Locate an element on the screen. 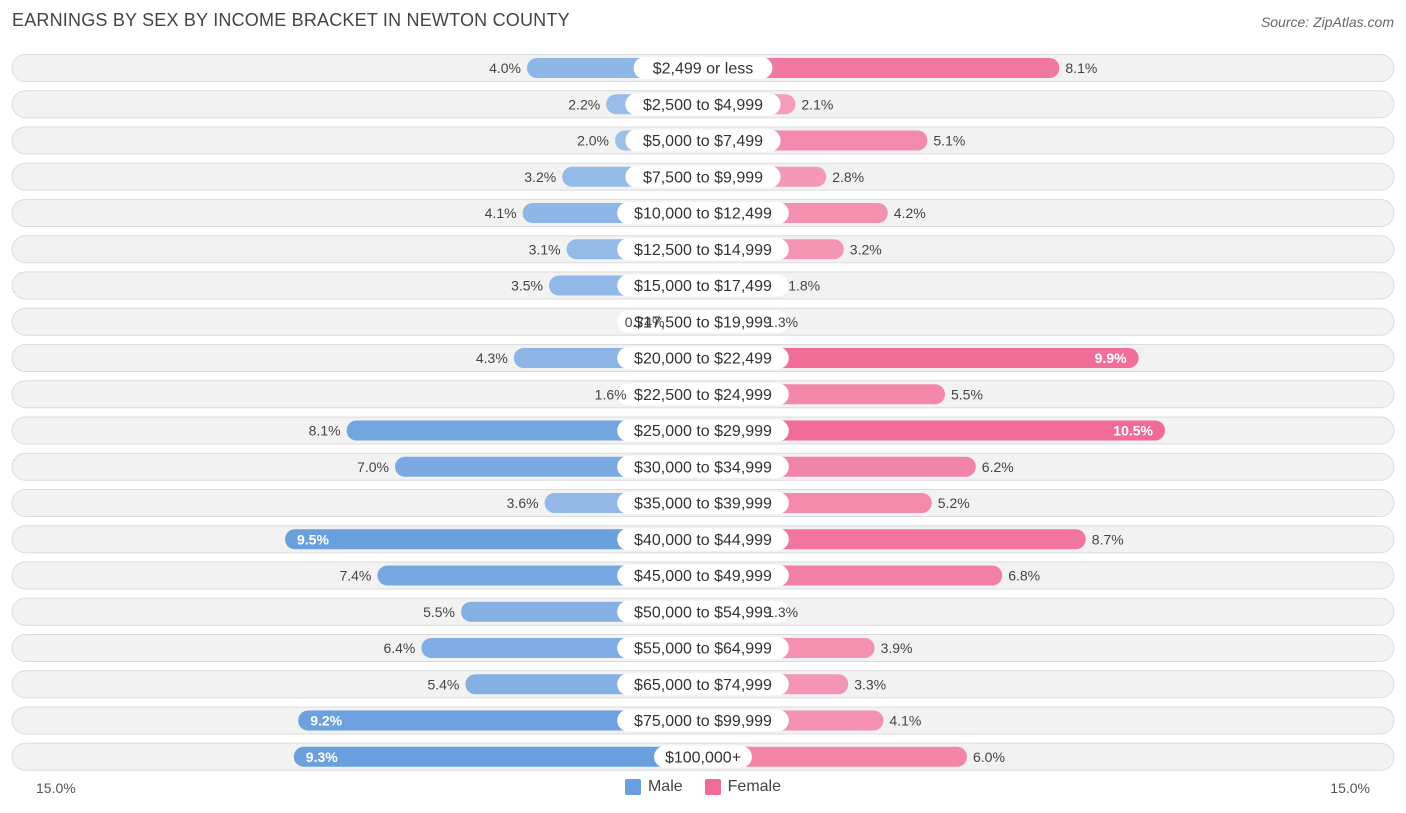 The image size is (1406, 813). category-label: $65,000 to $74,999 is located at coordinates (703, 685).